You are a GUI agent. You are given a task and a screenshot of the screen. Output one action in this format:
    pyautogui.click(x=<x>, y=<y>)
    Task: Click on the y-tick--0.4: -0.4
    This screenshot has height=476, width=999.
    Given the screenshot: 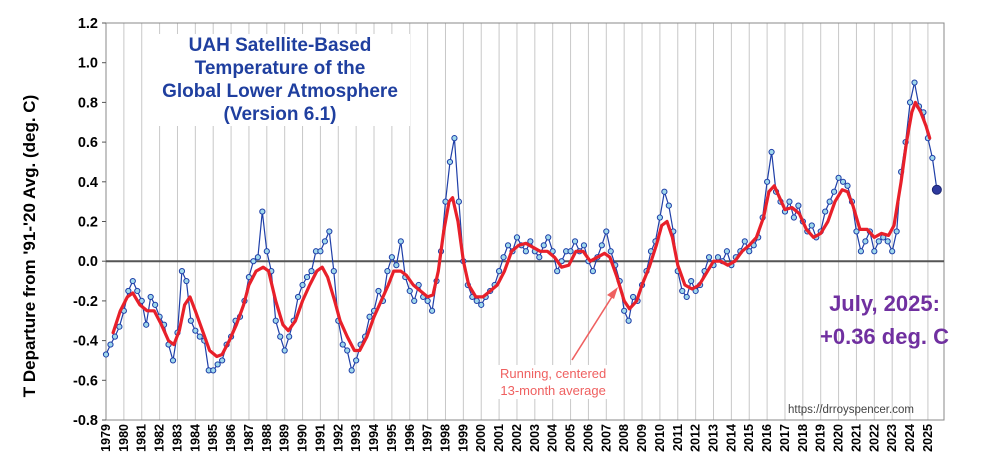 What is the action you would take?
    pyautogui.click(x=85, y=342)
    